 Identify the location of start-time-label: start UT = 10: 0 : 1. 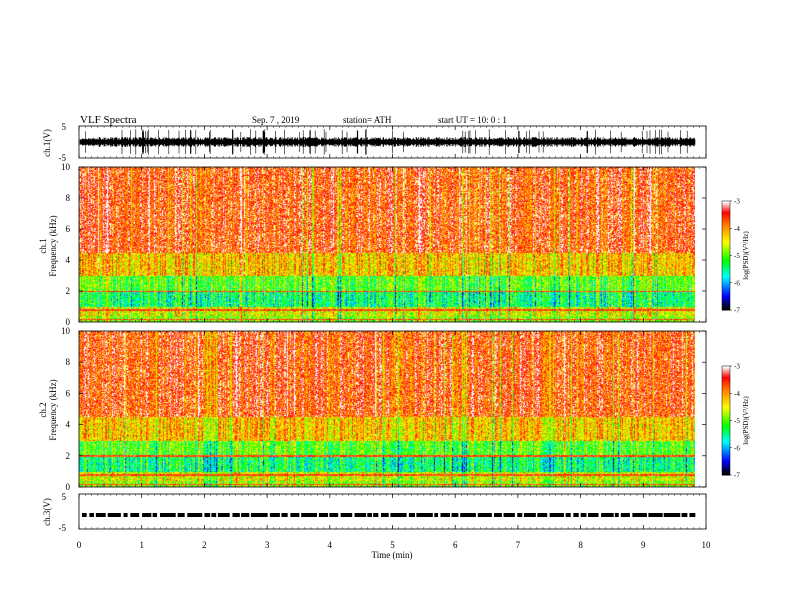
(472, 120).